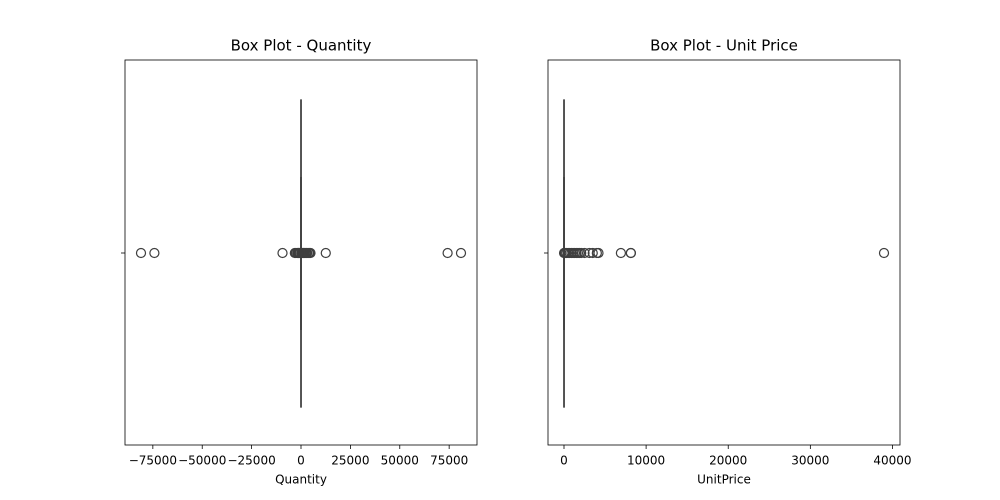 The width and height of the screenshot is (1000, 500). Describe the element at coordinates (251, 461) in the screenshot. I see `x-tick-label: −25000` at that location.